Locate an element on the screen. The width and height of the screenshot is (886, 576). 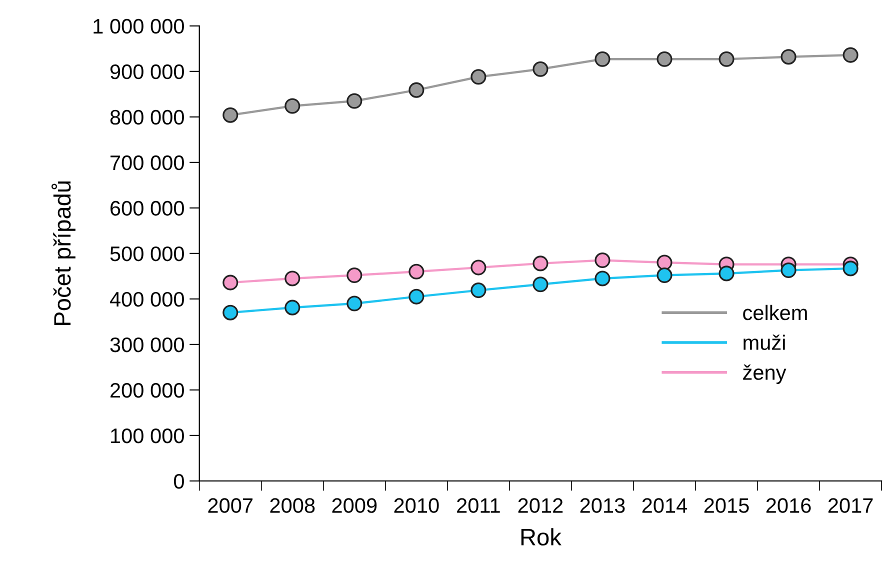
x-tick-label: 2011 is located at coordinates (478, 505).